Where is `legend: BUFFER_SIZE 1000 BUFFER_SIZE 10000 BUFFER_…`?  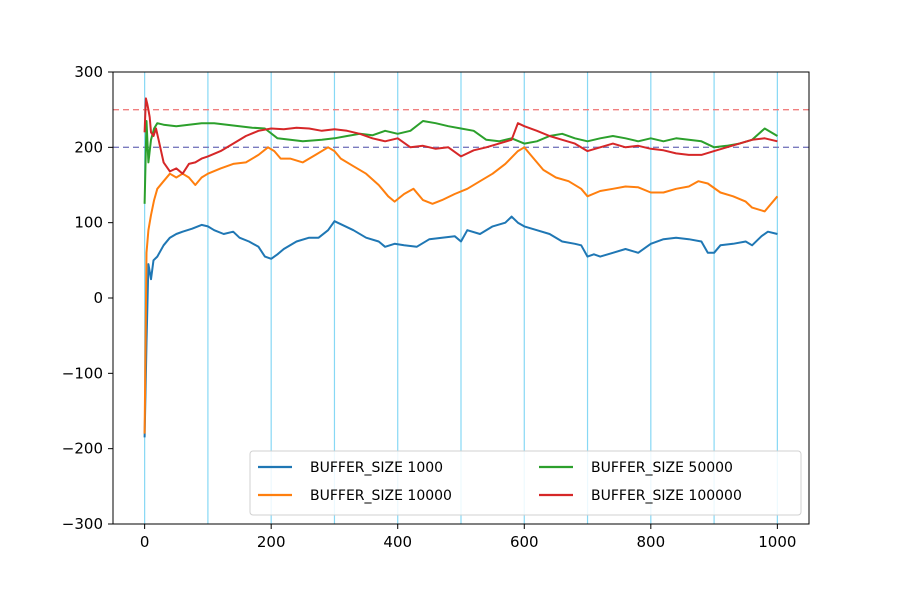 legend: BUFFER_SIZE 1000 BUFFER_SIZE 10000 BUFFER_… is located at coordinates (525, 483).